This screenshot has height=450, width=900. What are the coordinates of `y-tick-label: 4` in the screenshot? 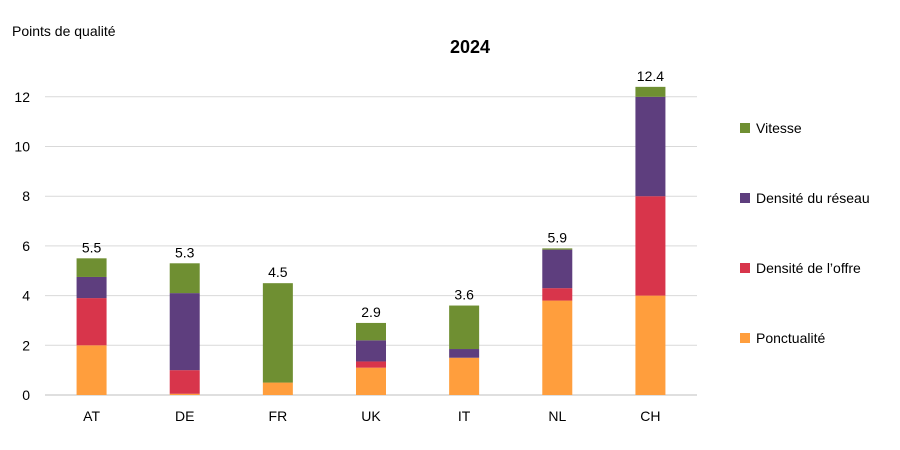 It's located at (26, 296).